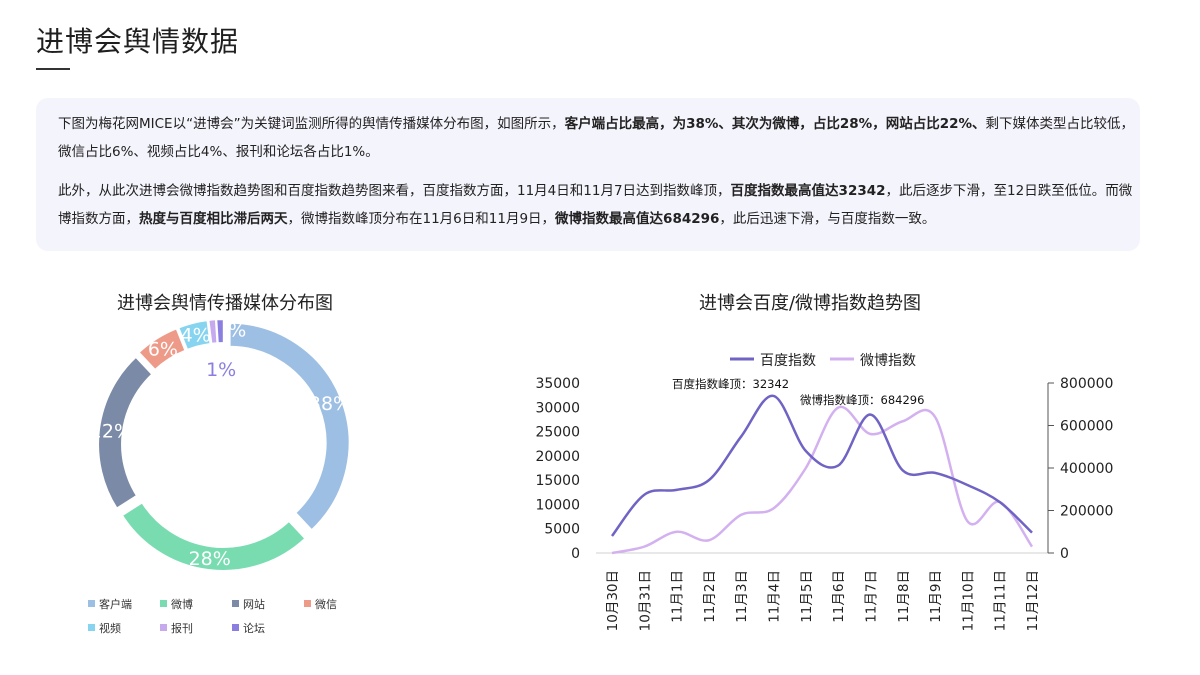 The height and width of the screenshot is (675, 1200). Describe the element at coordinates (307, 603) in the screenshot. I see `legend-swatch-微信` at that location.